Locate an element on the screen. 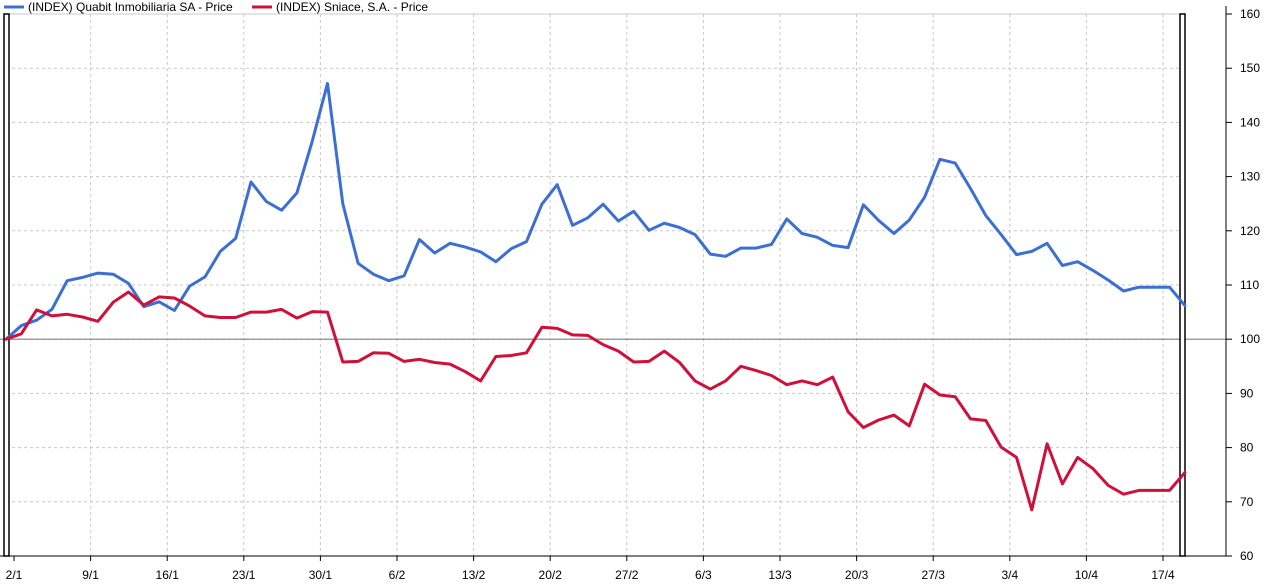 This screenshot has width=1266, height=586. y-tick-label: 80 is located at coordinates (1247, 448).